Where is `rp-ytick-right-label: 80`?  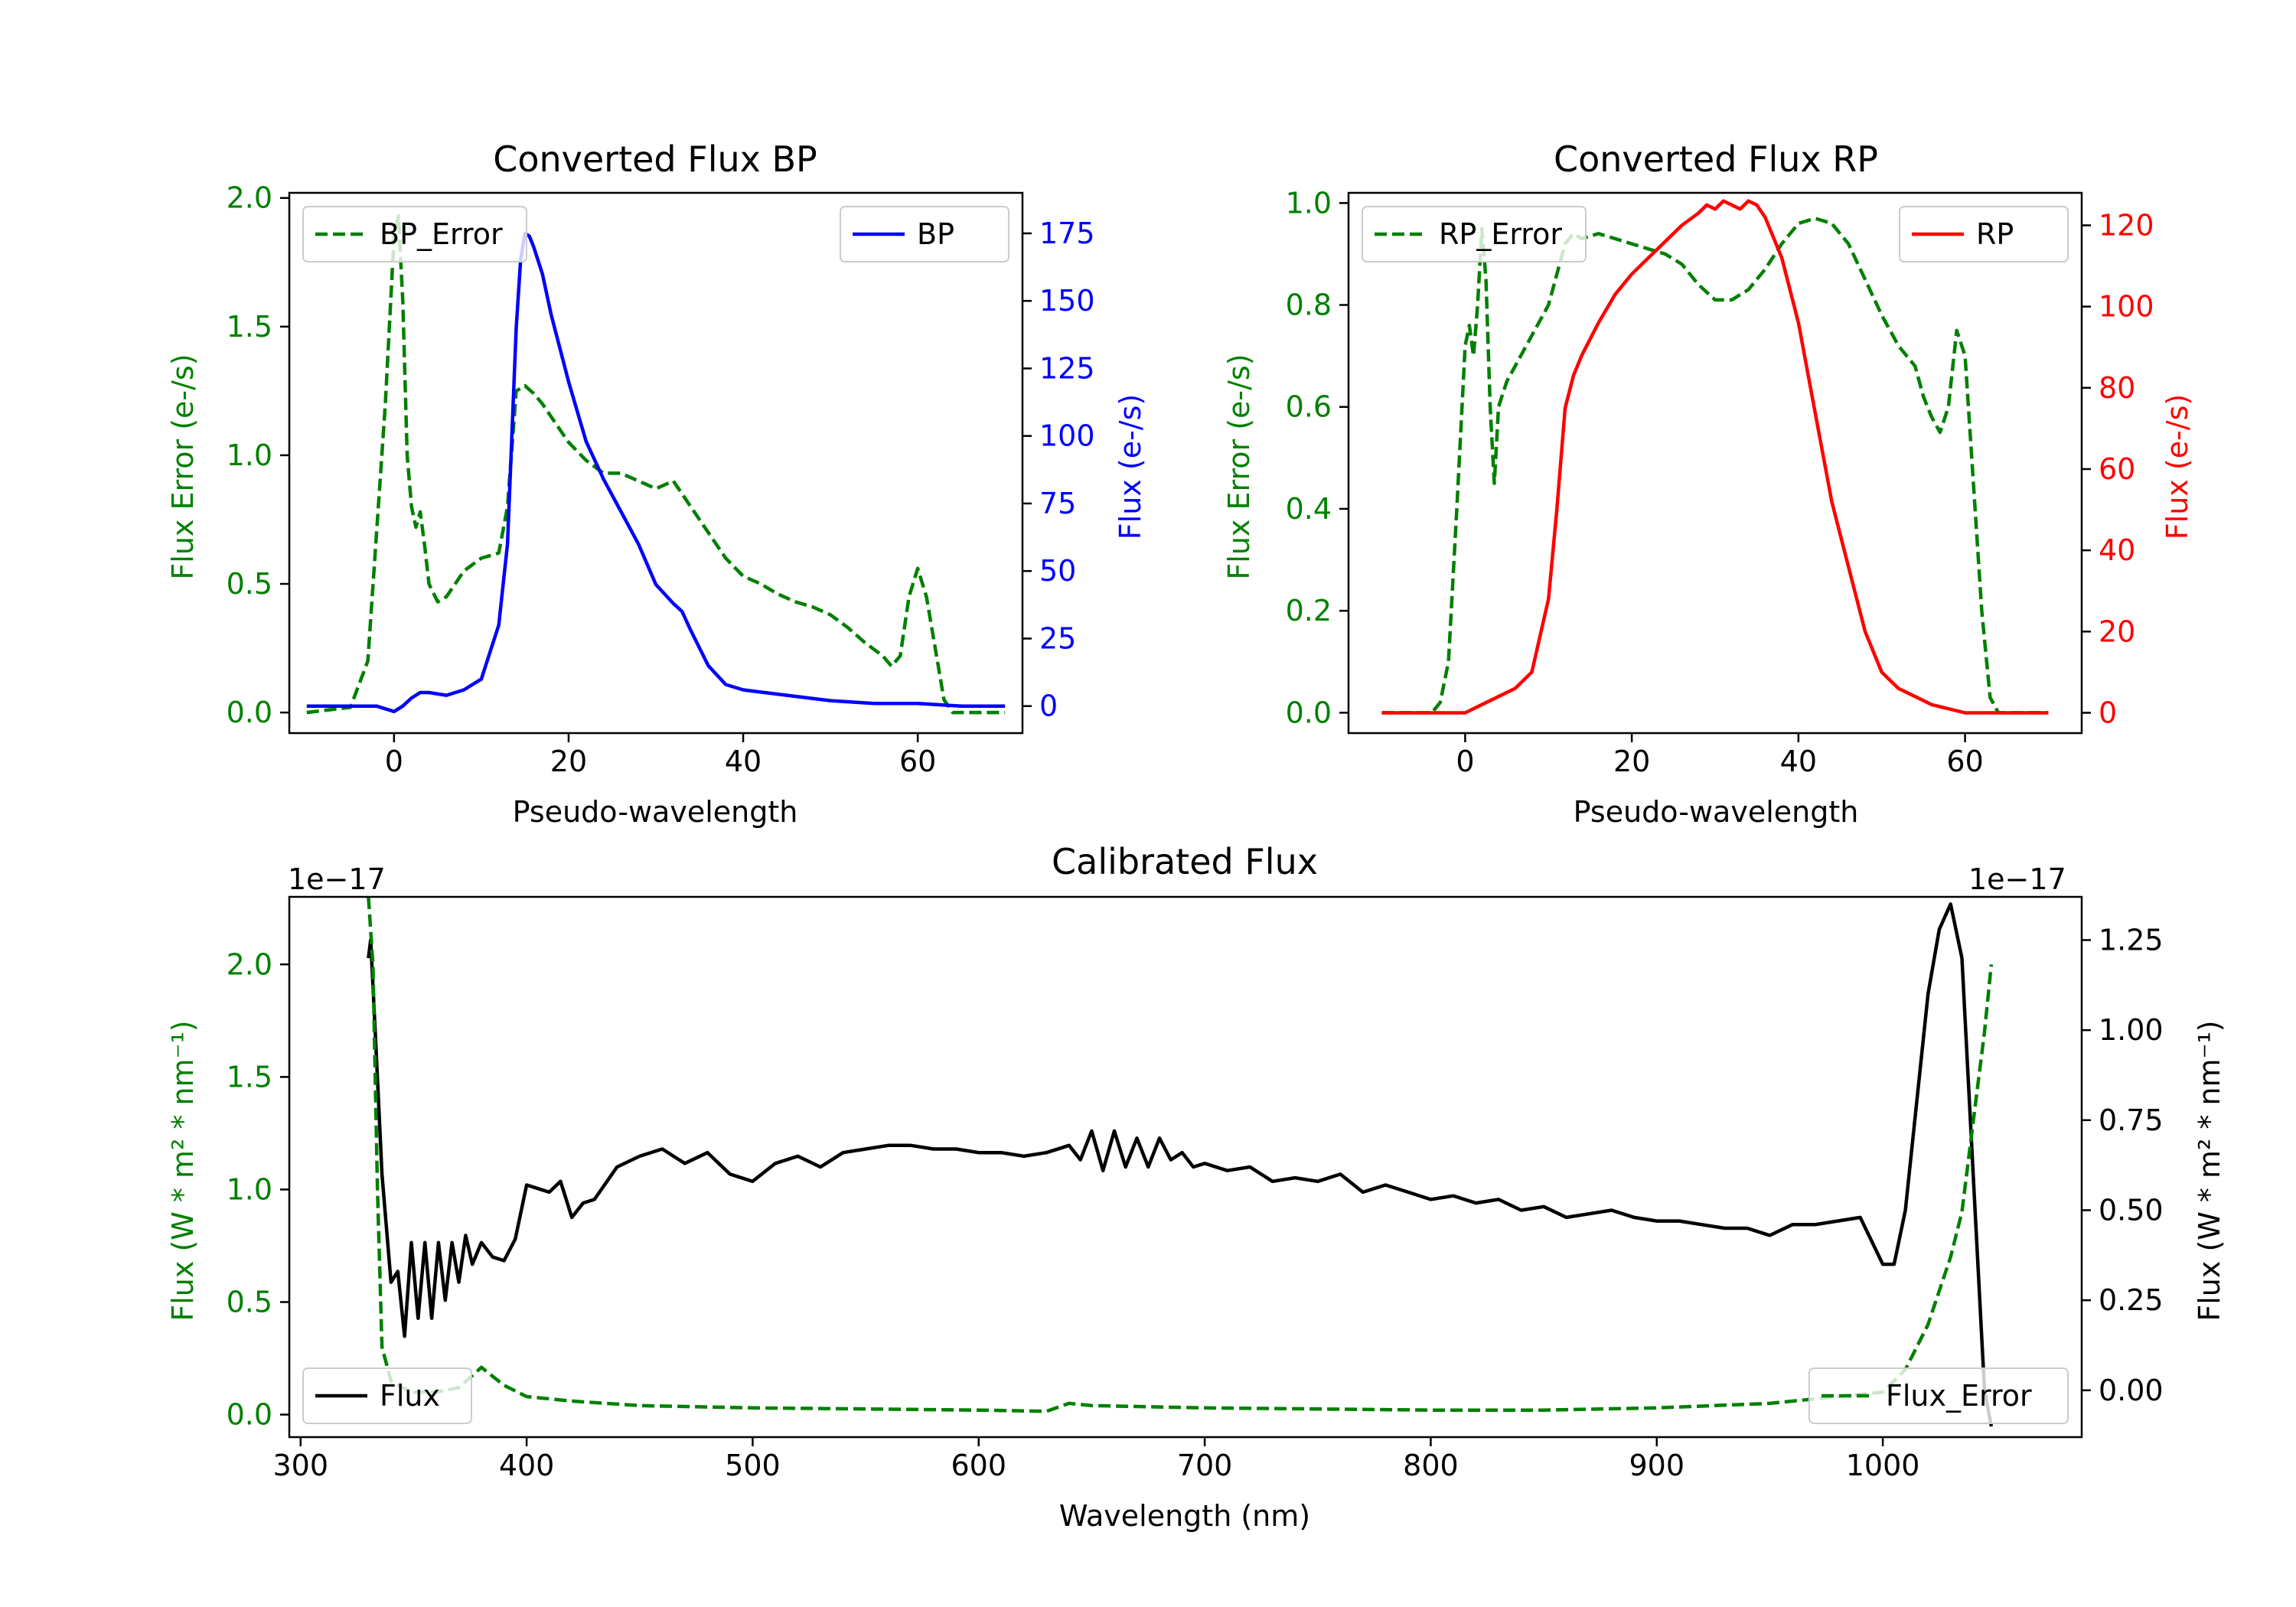
rp-ytick-right-label: 80 is located at coordinates (2117, 388).